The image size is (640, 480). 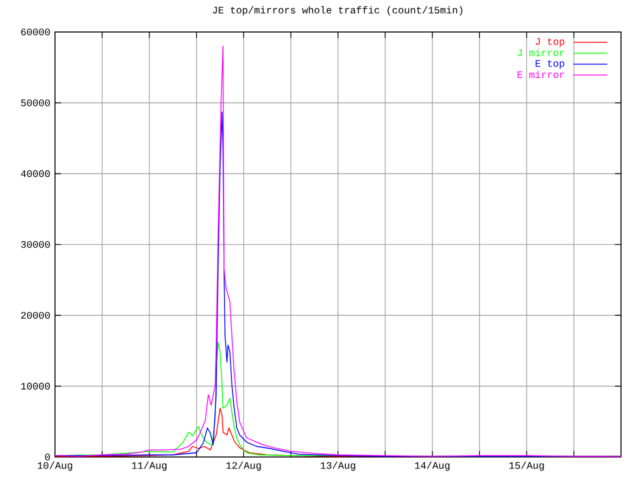 I want to click on y-tick-label: 50000, so click(x=35, y=102).